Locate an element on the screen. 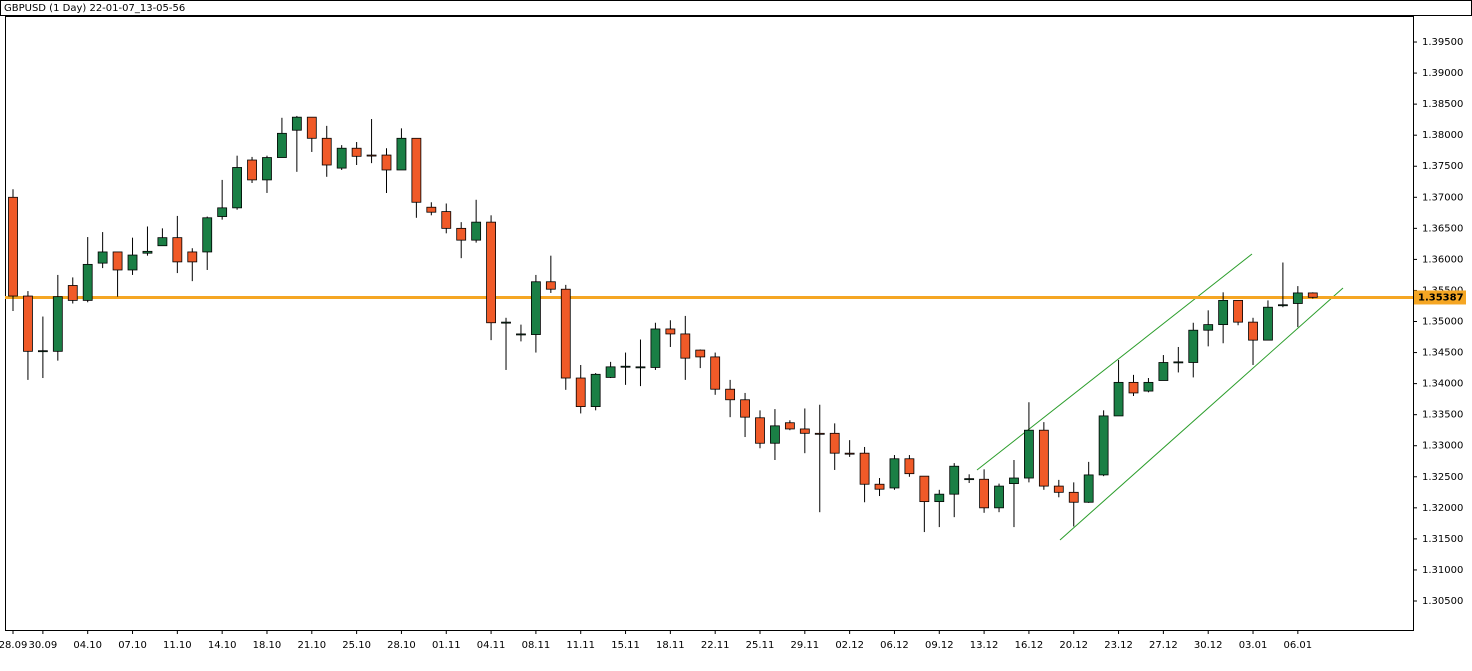 The height and width of the screenshot is (671, 1472). price-label: 1.35387 is located at coordinates (1441, 297).